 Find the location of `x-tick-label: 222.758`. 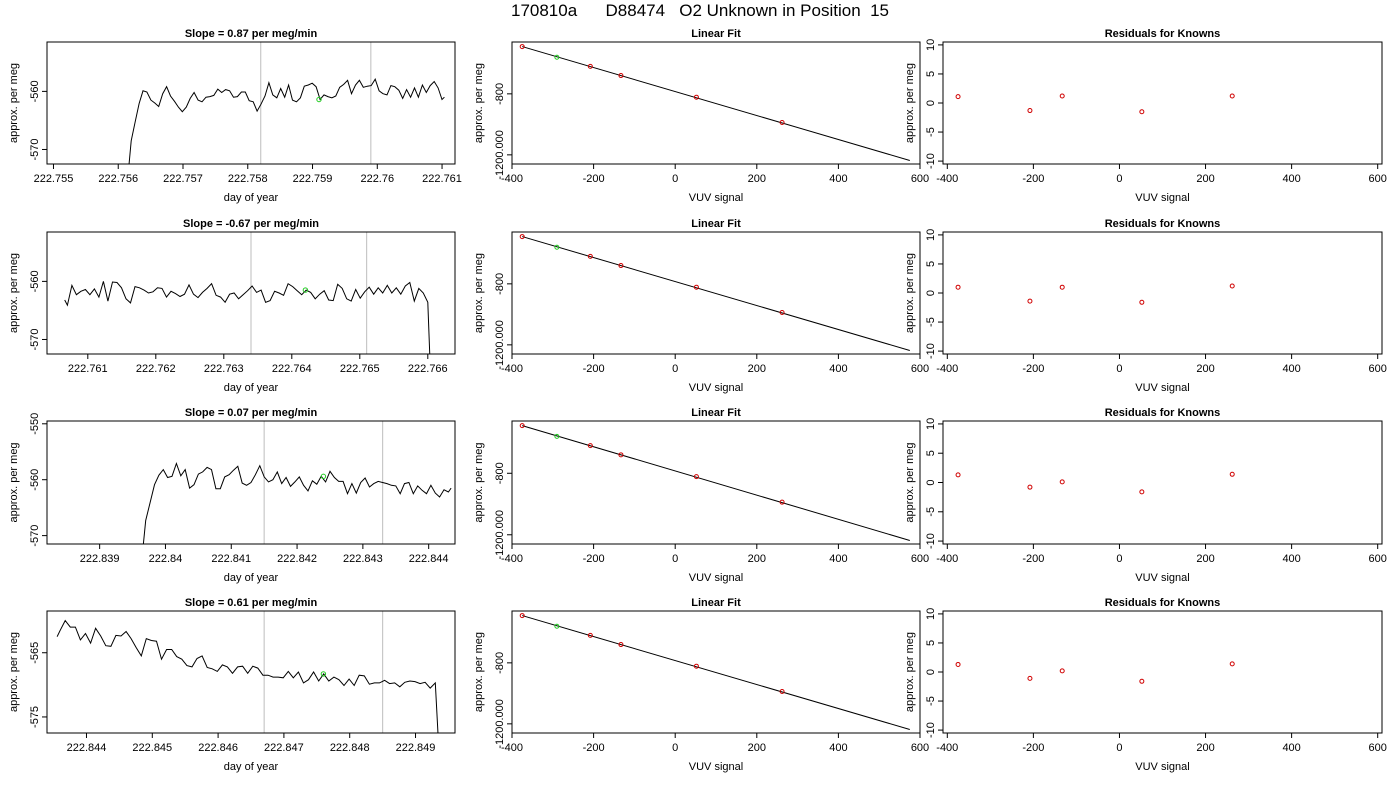

x-tick-label: 222.758 is located at coordinates (248, 179).